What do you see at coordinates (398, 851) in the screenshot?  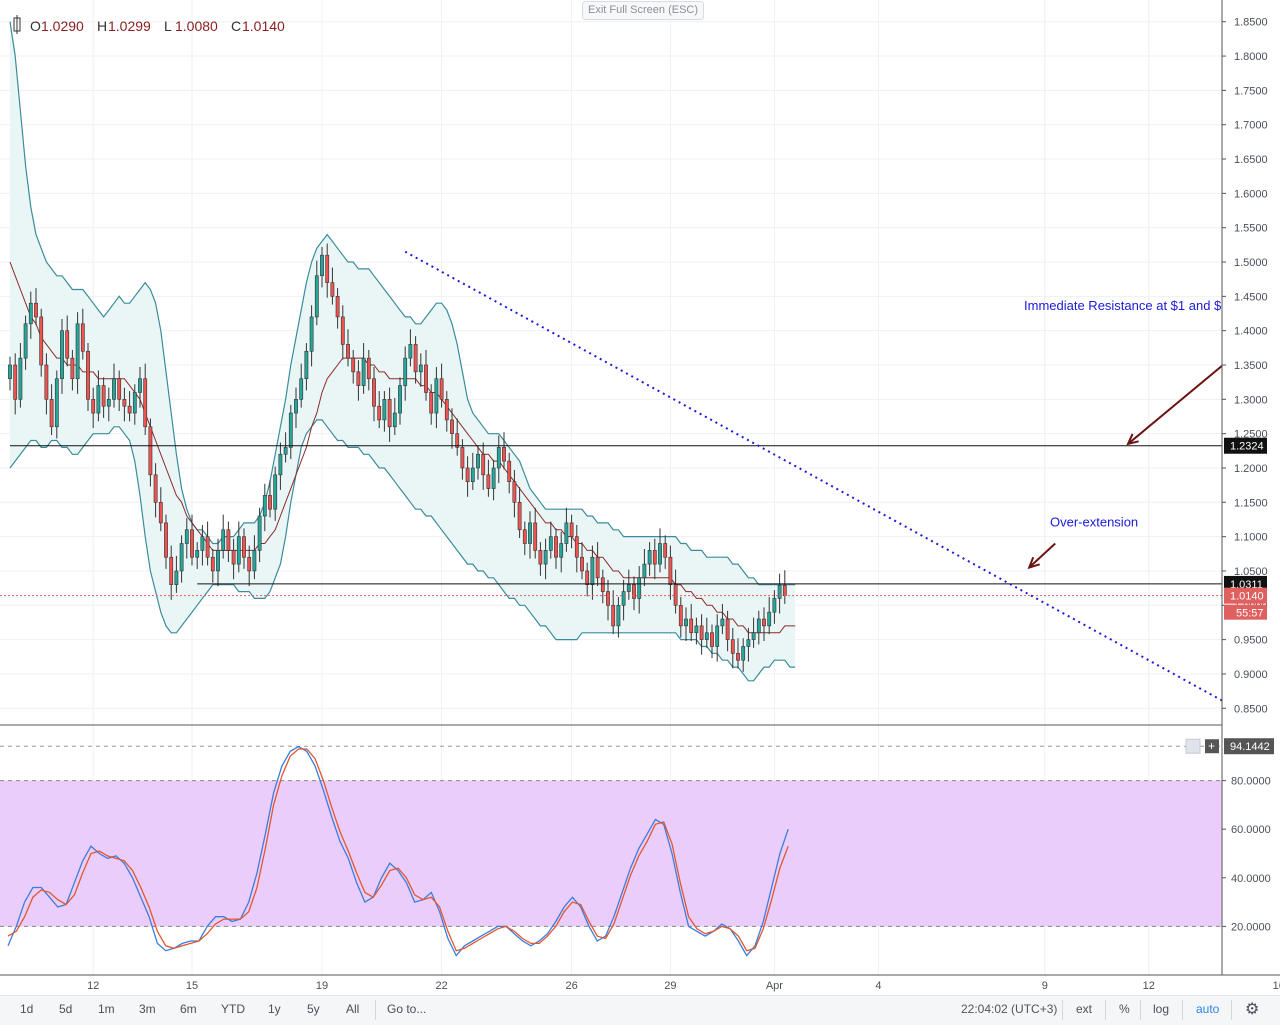 I see `stoch-k-line` at bounding box center [398, 851].